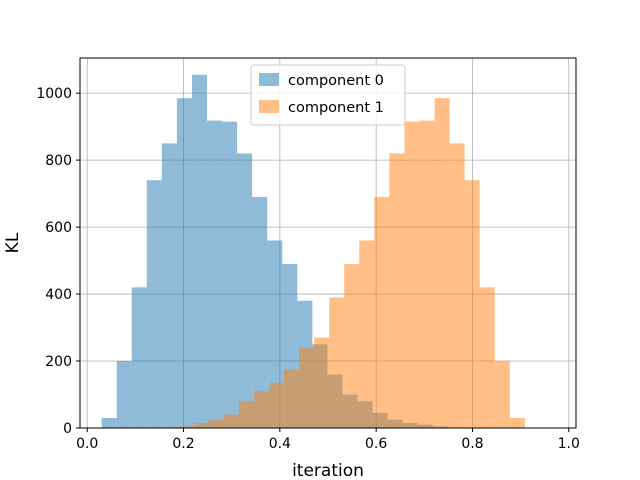 This screenshot has width=640, height=480. Describe the element at coordinates (246, 414) in the screenshot. I see `bar-series1-bin4` at that location.